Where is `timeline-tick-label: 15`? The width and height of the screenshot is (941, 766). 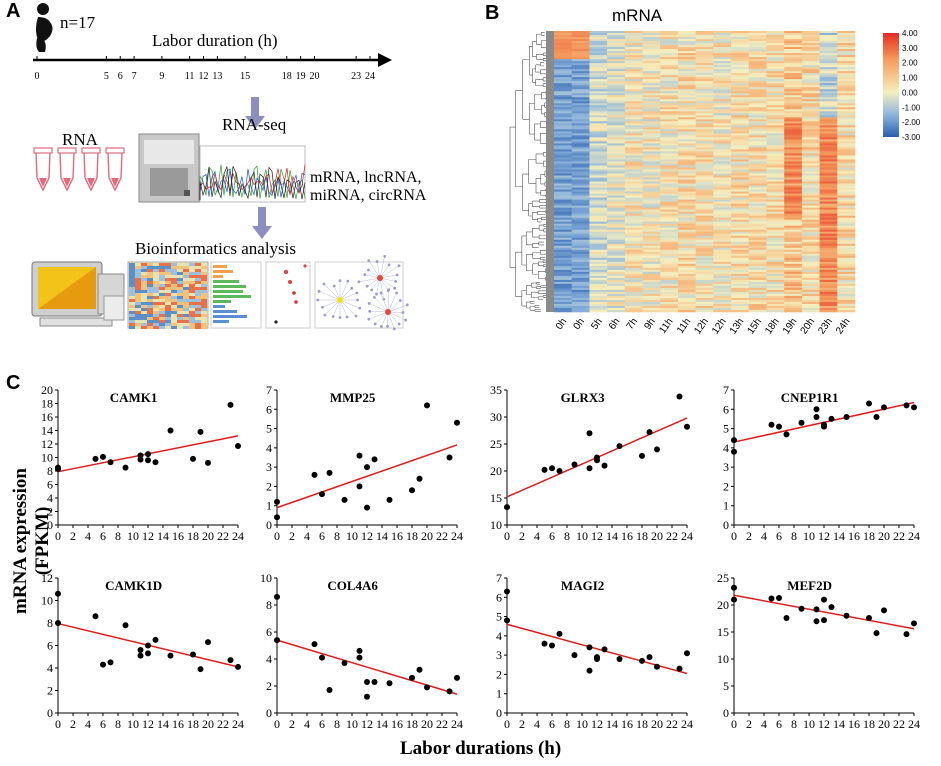 timeline-tick-label: 15 is located at coordinates (245, 76).